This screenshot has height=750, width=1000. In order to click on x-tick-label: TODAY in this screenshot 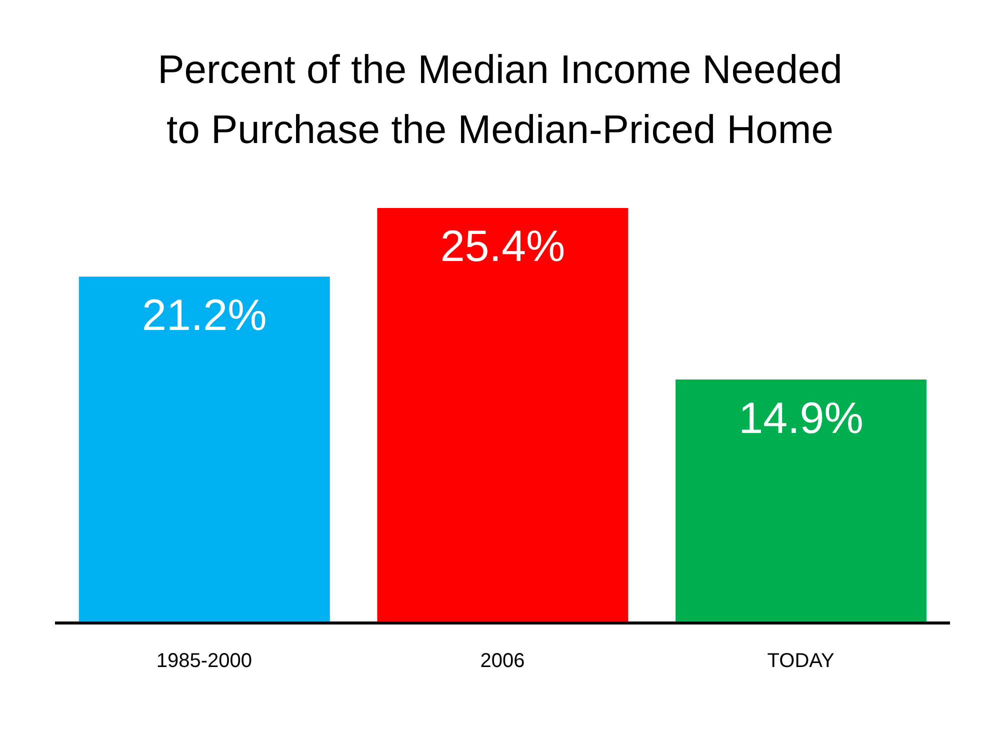, I will do `click(800, 661)`.